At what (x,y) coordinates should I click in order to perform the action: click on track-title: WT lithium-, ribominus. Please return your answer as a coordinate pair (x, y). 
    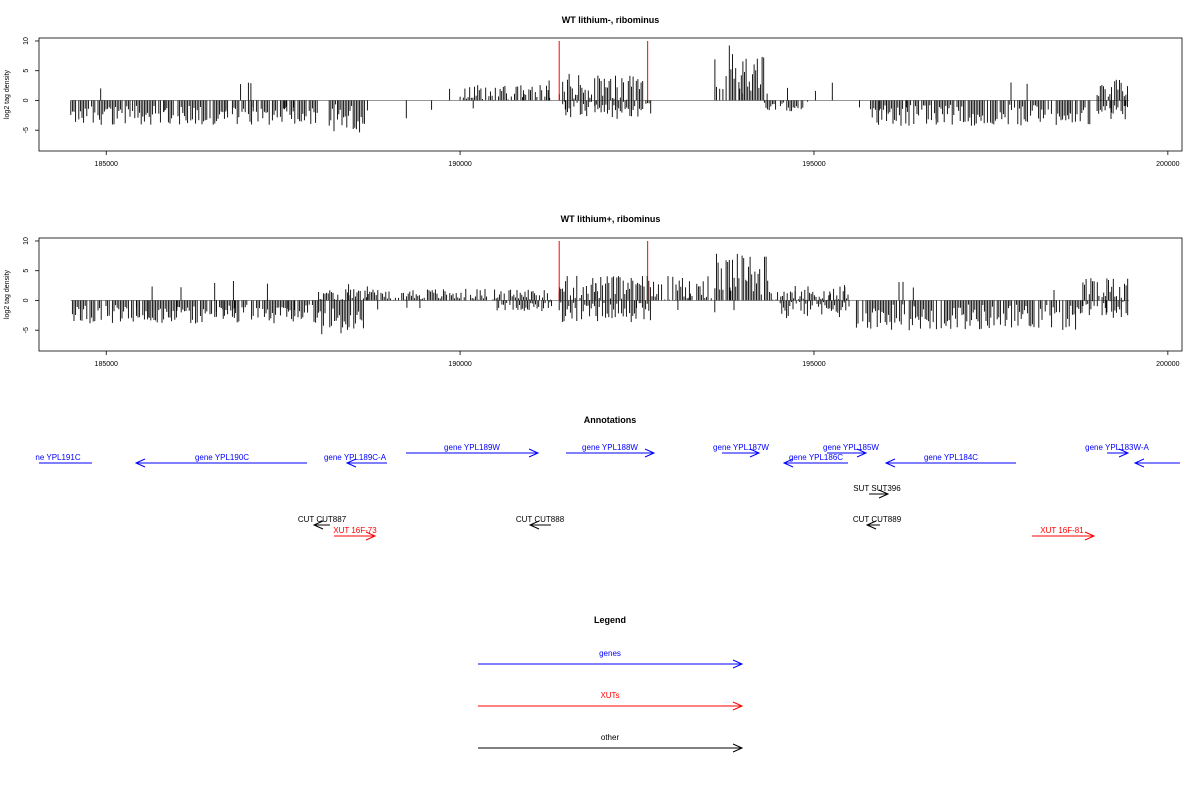
    Looking at the image, I should click on (611, 20).